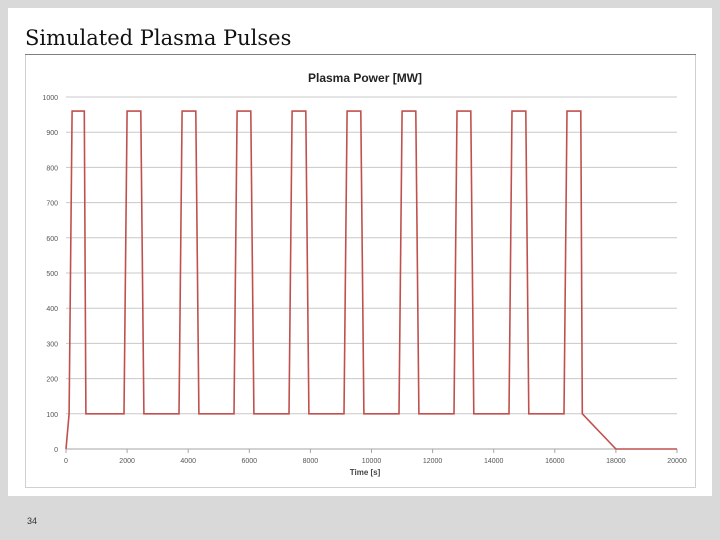 The width and height of the screenshot is (720, 540). I want to click on y-tick-label: 900, so click(52, 133).